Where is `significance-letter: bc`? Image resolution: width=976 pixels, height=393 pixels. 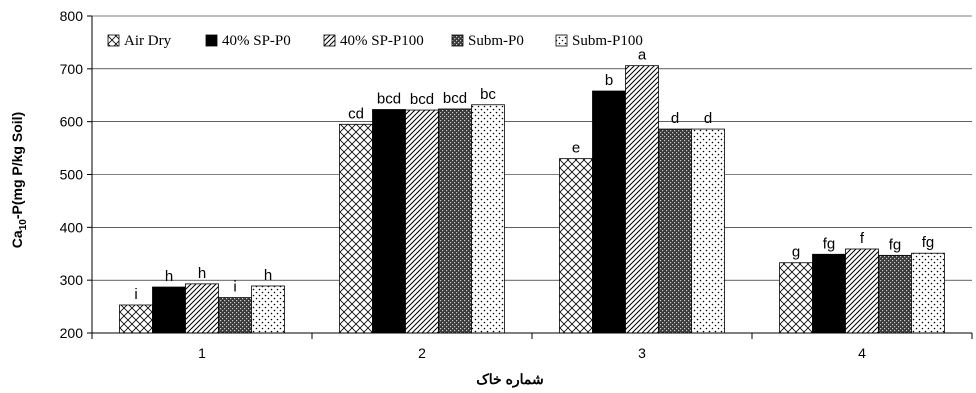 significance-letter: bc is located at coordinates (488, 94).